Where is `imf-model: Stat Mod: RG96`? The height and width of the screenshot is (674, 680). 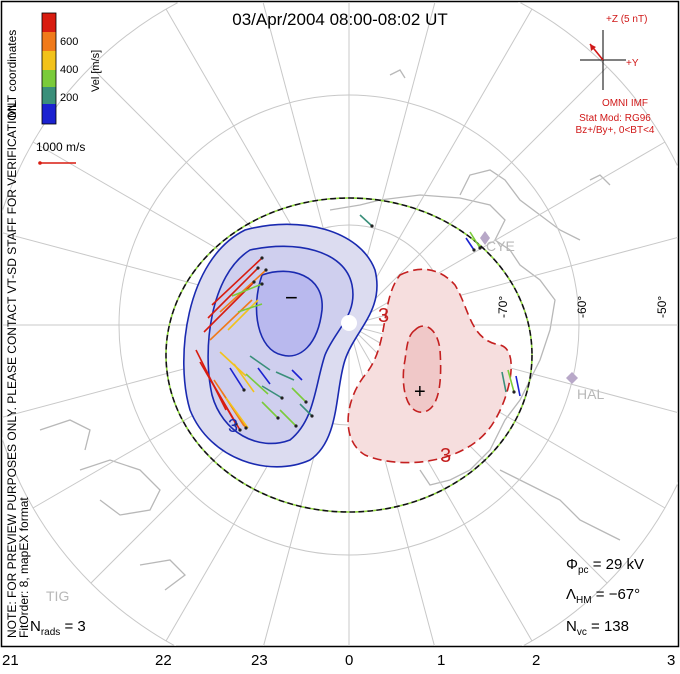 imf-model: Stat Mod: RG96 is located at coordinates (615, 118).